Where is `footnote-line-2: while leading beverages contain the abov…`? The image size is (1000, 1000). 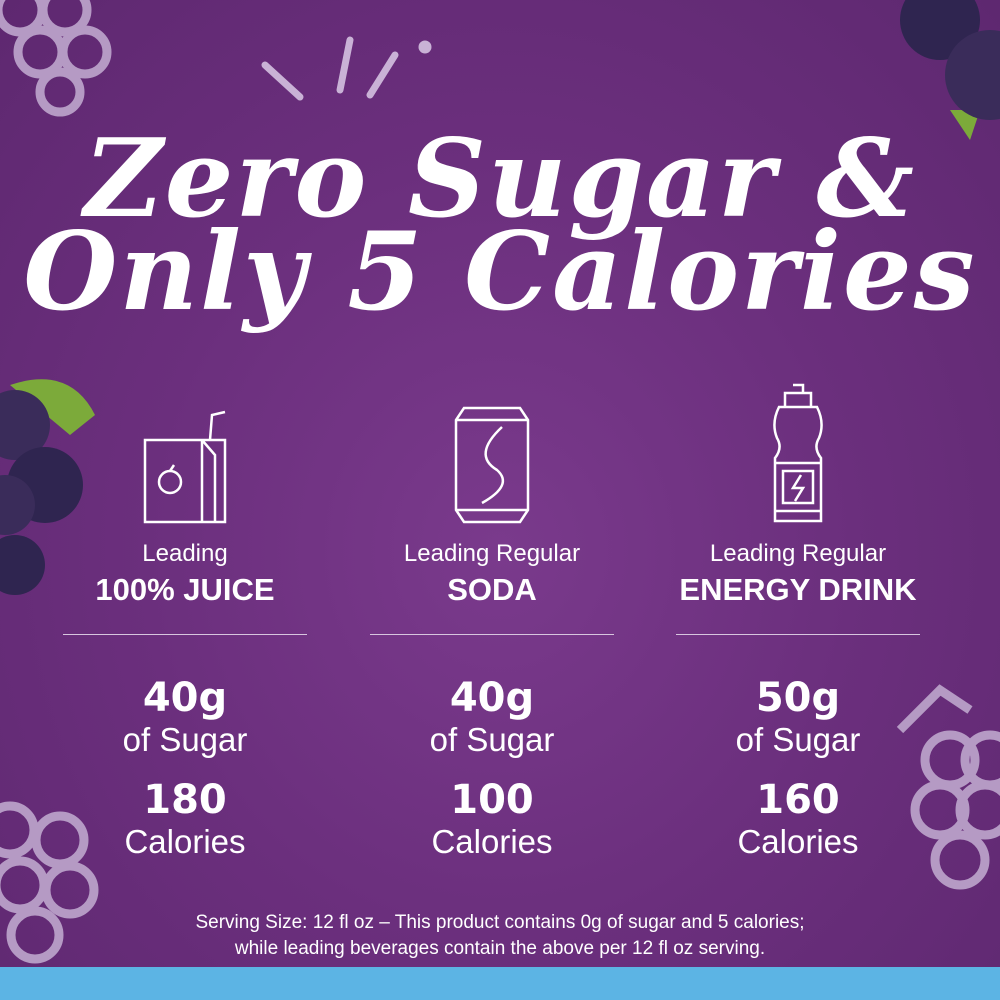
footnote-line-2: while leading beverages contain the abov… is located at coordinates (500, 948).